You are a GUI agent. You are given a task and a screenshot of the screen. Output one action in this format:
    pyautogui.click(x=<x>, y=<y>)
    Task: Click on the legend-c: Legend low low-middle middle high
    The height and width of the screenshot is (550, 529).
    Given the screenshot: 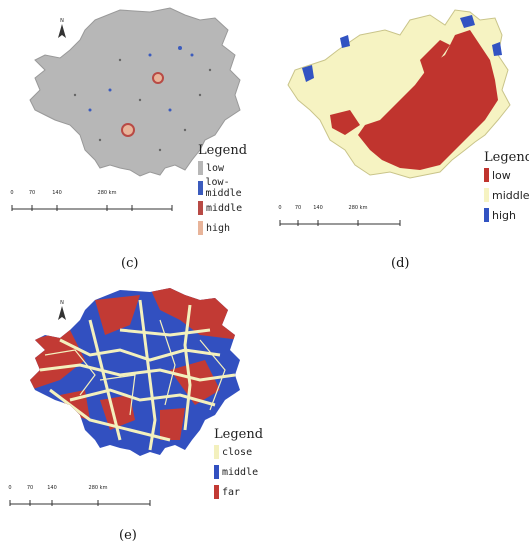 What is the action you would take?
    pyautogui.click(x=229, y=190)
    